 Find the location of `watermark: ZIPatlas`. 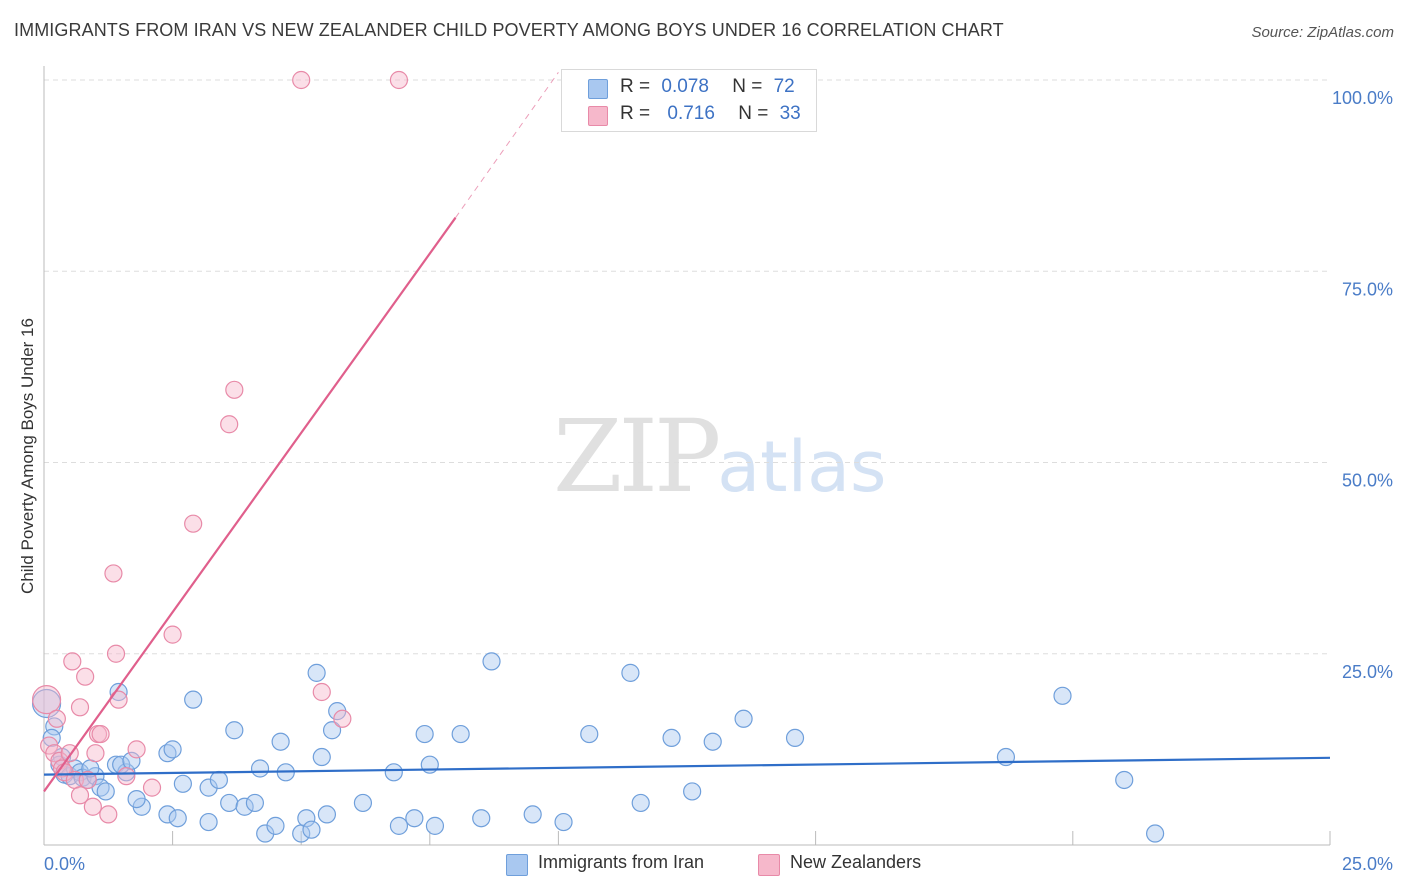

watermark: ZIPatlas is located at coordinates (719, 456).